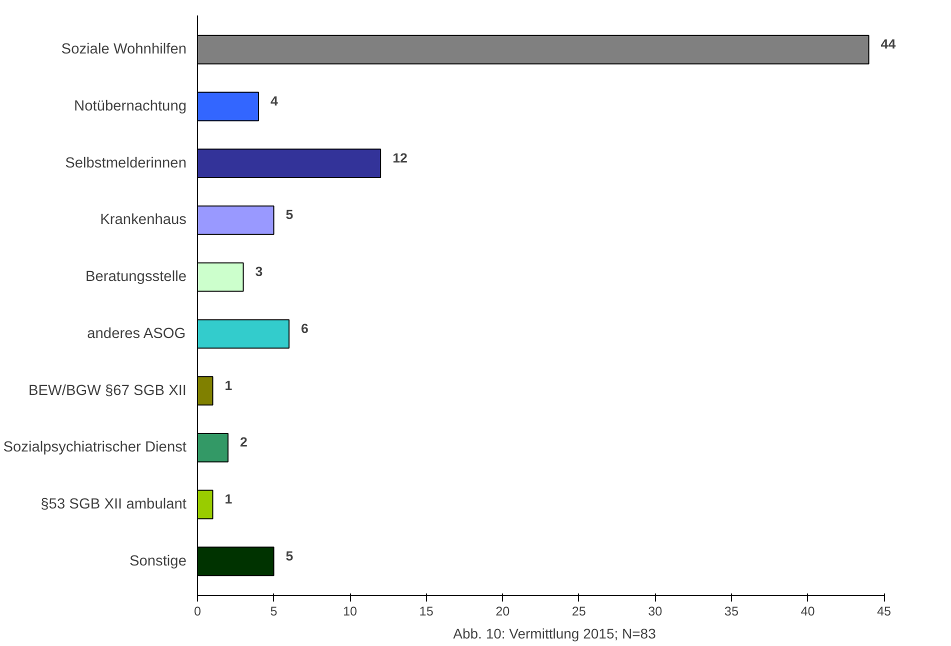 This screenshot has width=951, height=646. What do you see at coordinates (126, 163) in the screenshot?
I see `y-tick-label: Selbstmelderinnen` at bounding box center [126, 163].